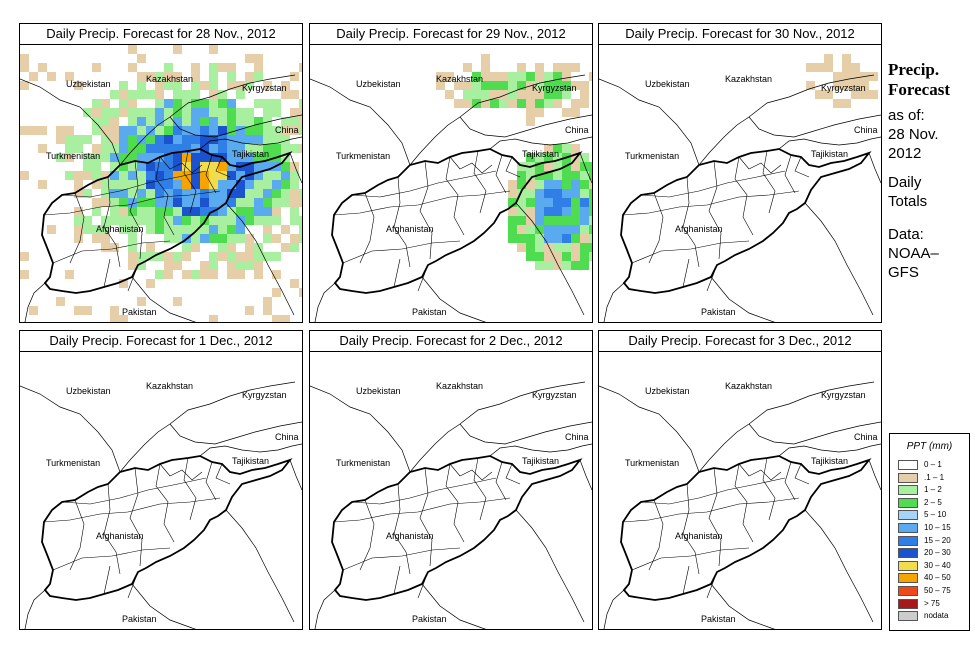 The height and width of the screenshot is (646, 975). I want to click on place-label-turkmenistan: Turkmenistan, so click(363, 463).